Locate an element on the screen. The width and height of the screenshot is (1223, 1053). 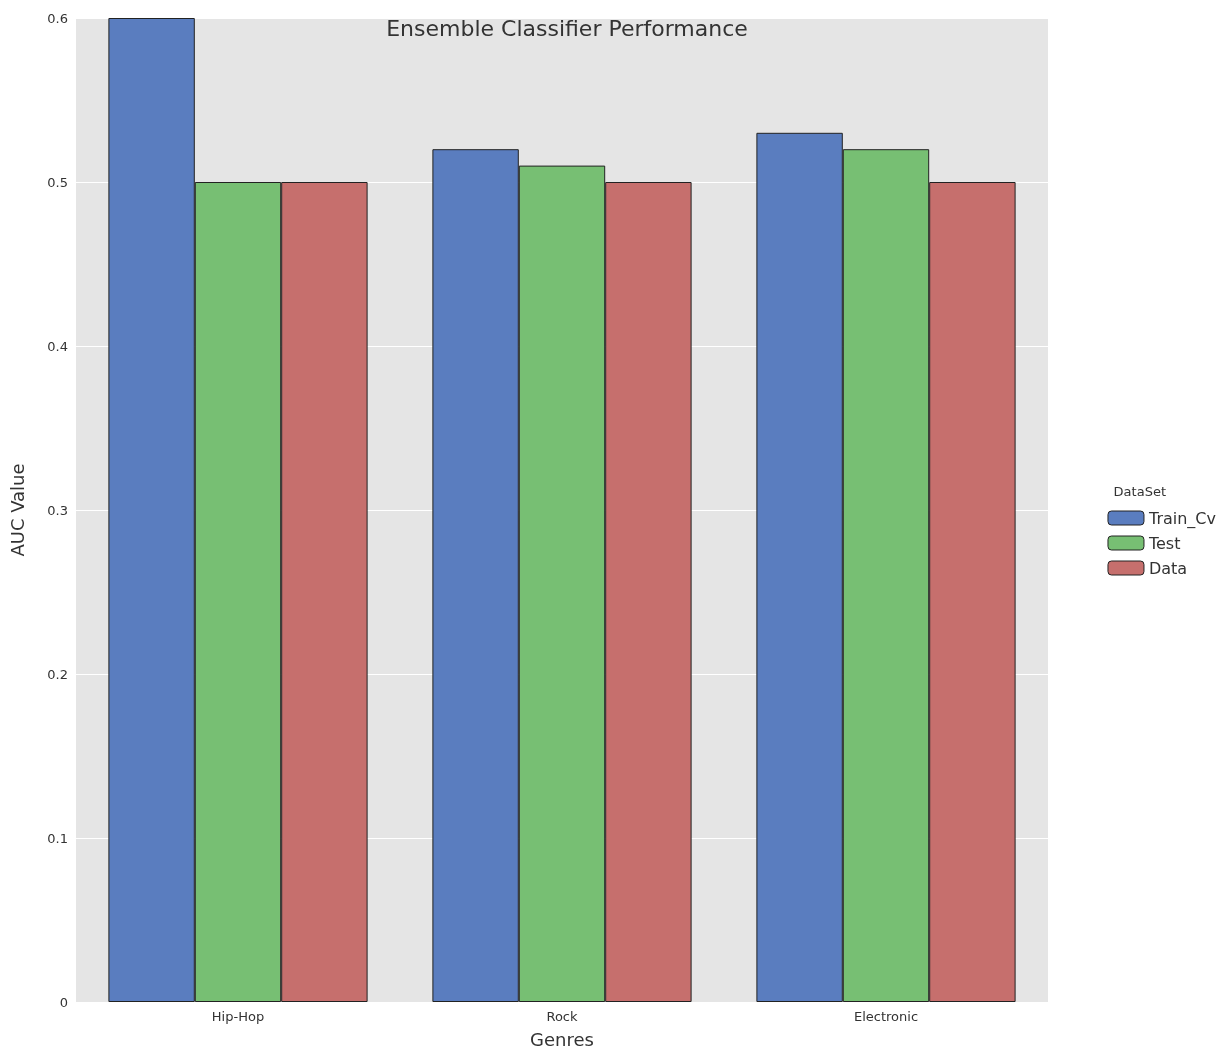
y-tick-label: 0.2 is located at coordinates (57, 674).